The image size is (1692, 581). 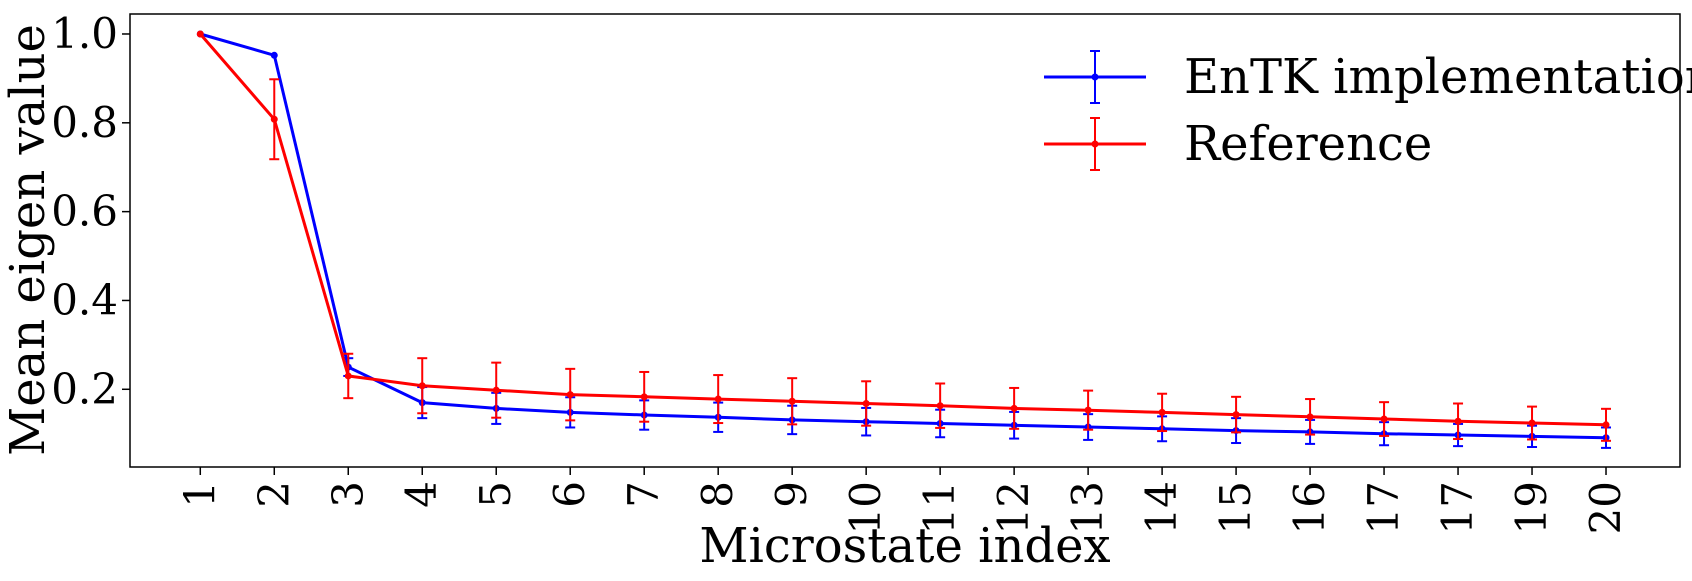 I want to click on x-axis-label: Microstate index, so click(x=904, y=546).